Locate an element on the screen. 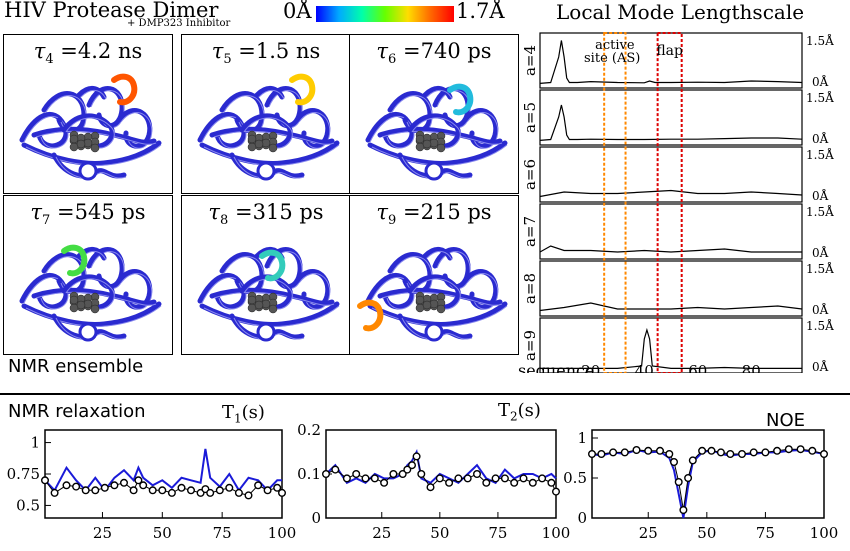 Image resolution: width=850 pixels, height=551 pixels. lm-row-label: a=9 is located at coordinates (530, 345).